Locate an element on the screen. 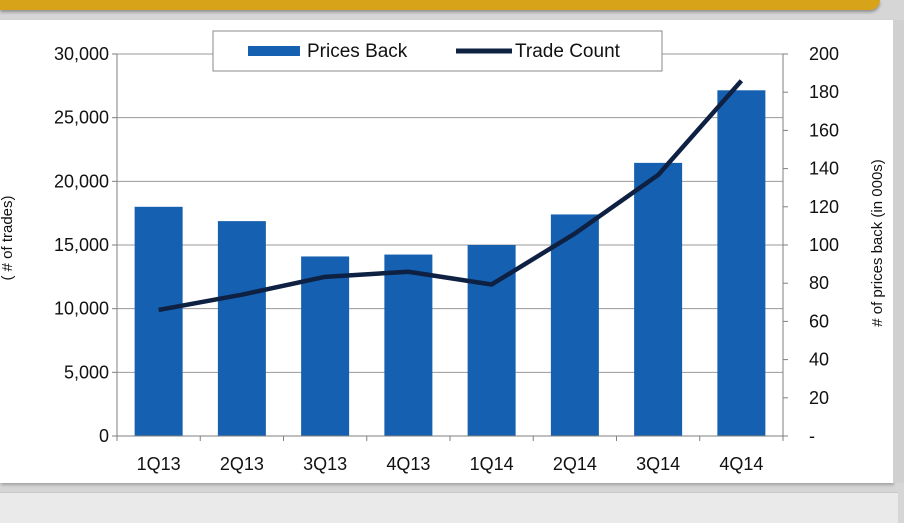  left-axis-ticks: 0 5,000 10,000 15,000 20,000 25,000 30,000 is located at coordinates (85, 245).